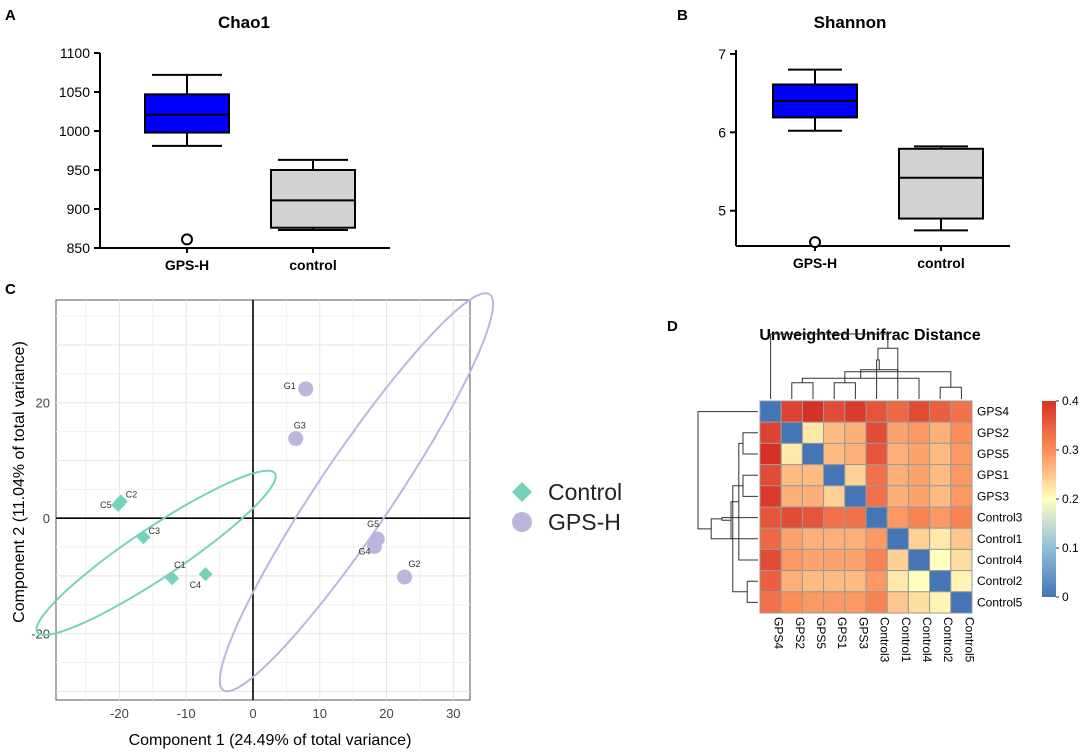 The image size is (1084, 754). Describe the element at coordinates (10, 15) in the screenshot. I see `panel-label-a: A` at that location.